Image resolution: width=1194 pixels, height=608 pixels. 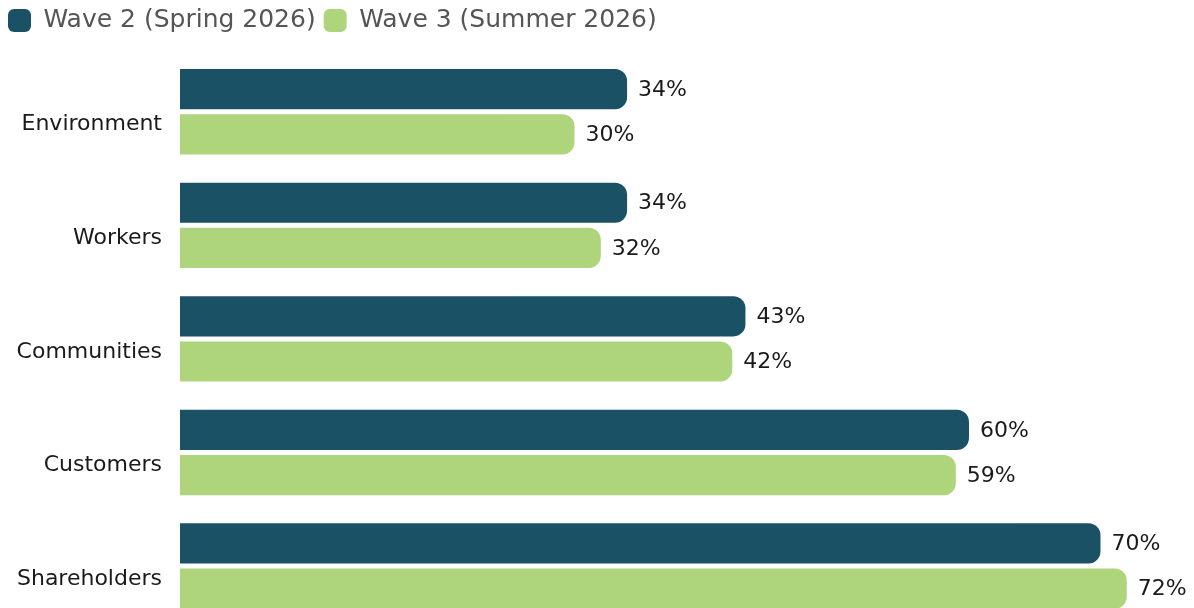 What do you see at coordinates (1136, 543) in the screenshot?
I see `data-label: 70%` at bounding box center [1136, 543].